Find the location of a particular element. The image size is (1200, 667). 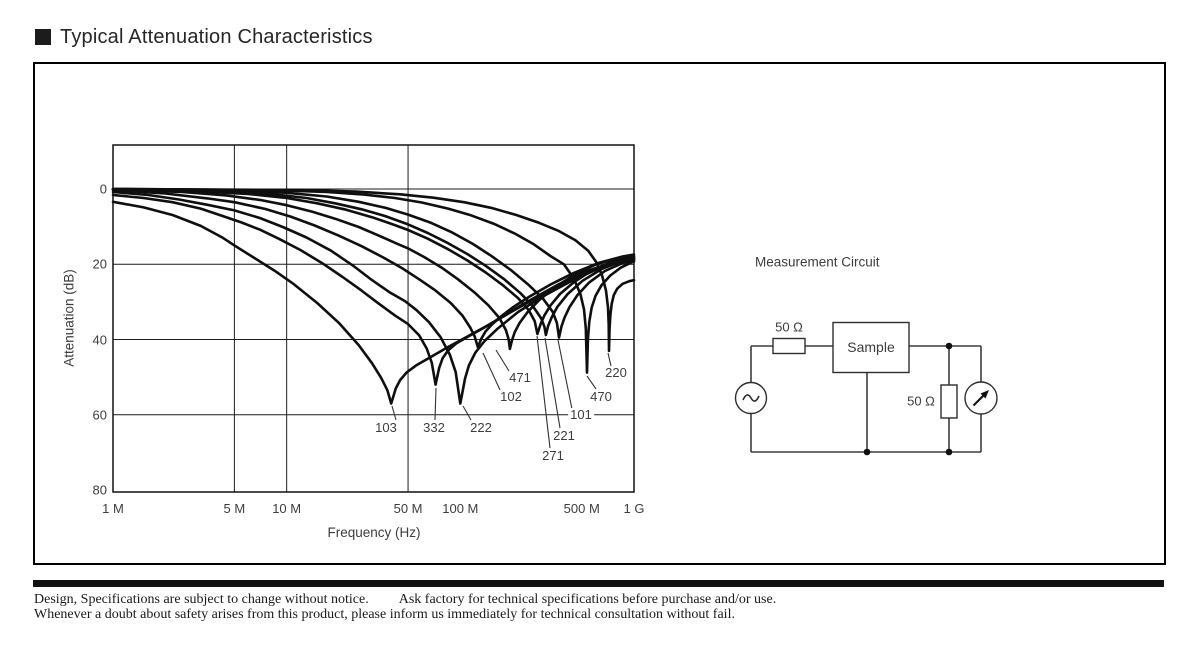

x-tick-label: 5 M is located at coordinates (234, 508).